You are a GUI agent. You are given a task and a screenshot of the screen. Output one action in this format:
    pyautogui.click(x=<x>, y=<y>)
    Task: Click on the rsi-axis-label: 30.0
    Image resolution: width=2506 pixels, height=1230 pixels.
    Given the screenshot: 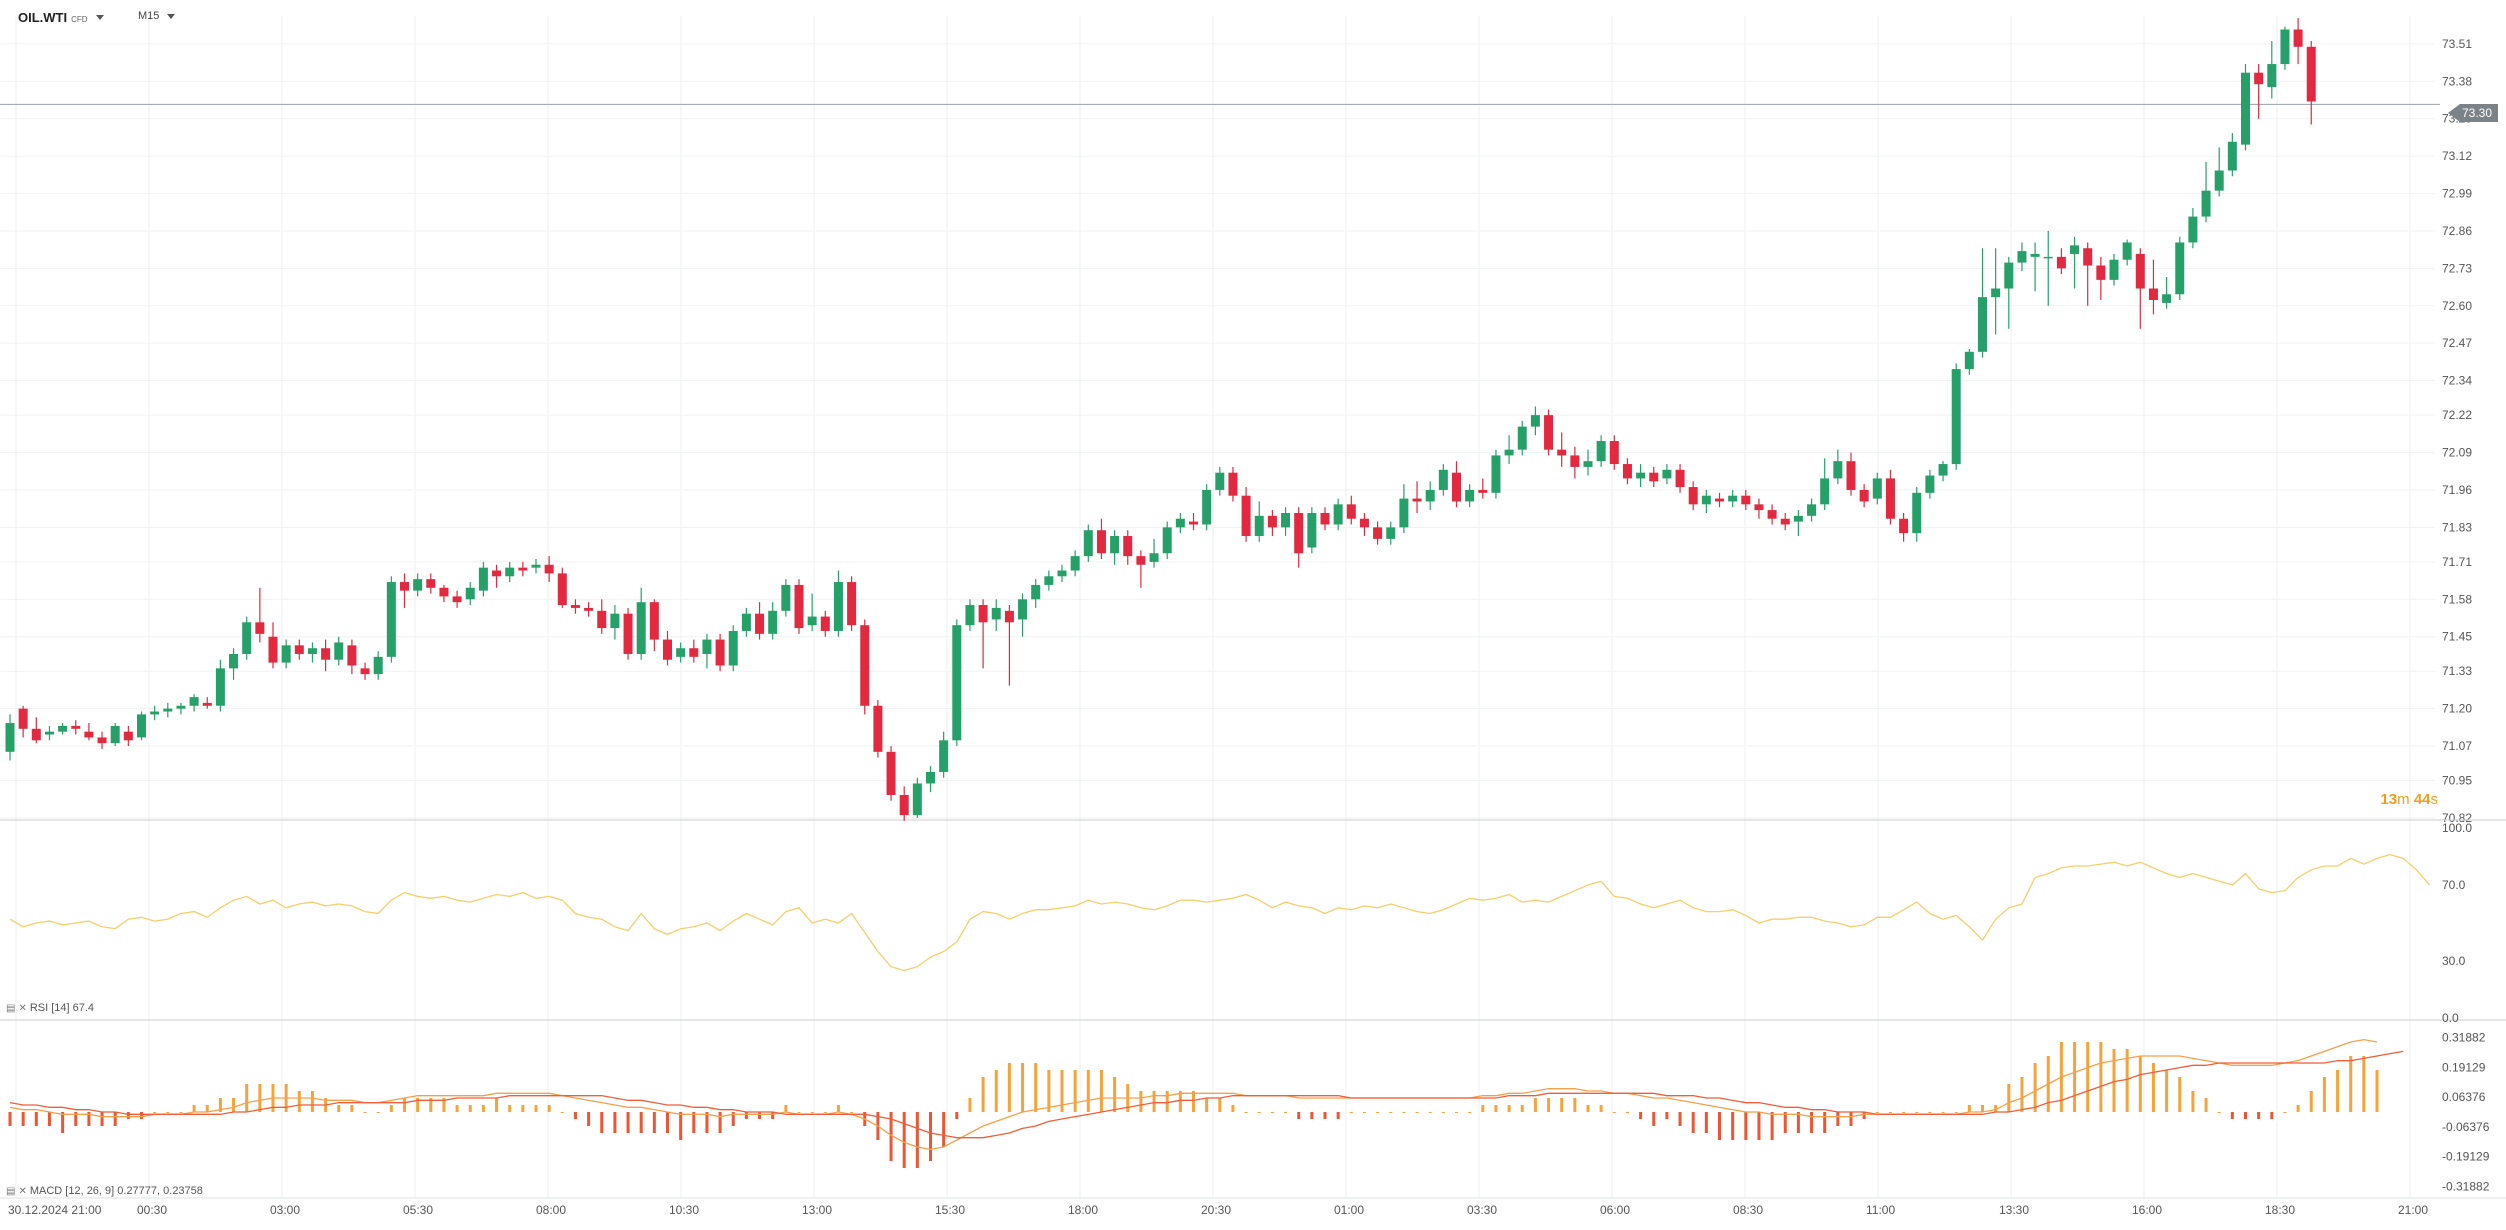 What is the action you would take?
    pyautogui.click(x=2454, y=961)
    